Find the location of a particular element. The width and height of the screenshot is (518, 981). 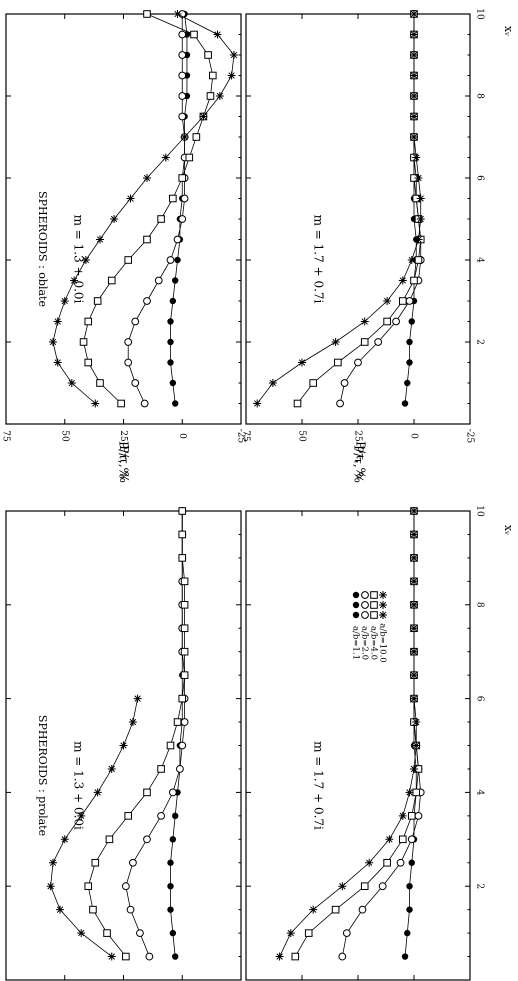

panel-title: SPHEROIDS : oblate is located at coordinates (42, 249).